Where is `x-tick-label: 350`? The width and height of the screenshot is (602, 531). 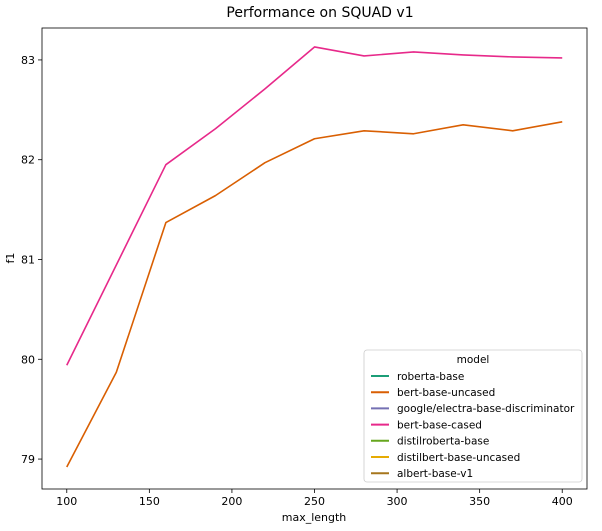
x-tick-label: 350 is located at coordinates (479, 501).